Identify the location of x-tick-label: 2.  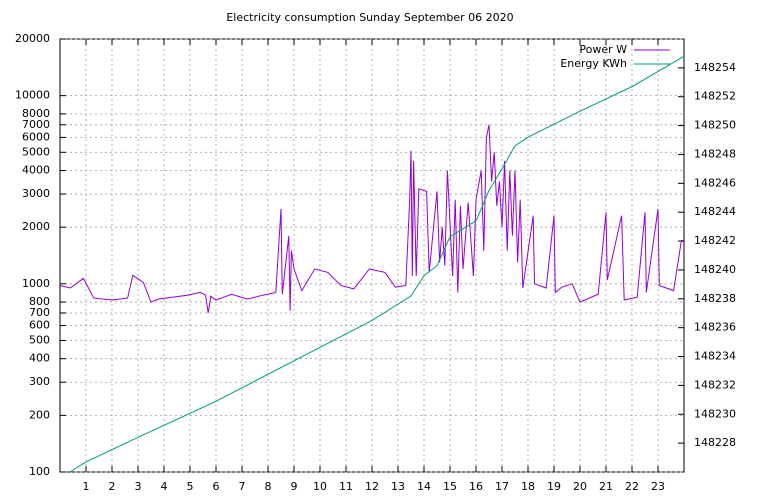
(112, 486).